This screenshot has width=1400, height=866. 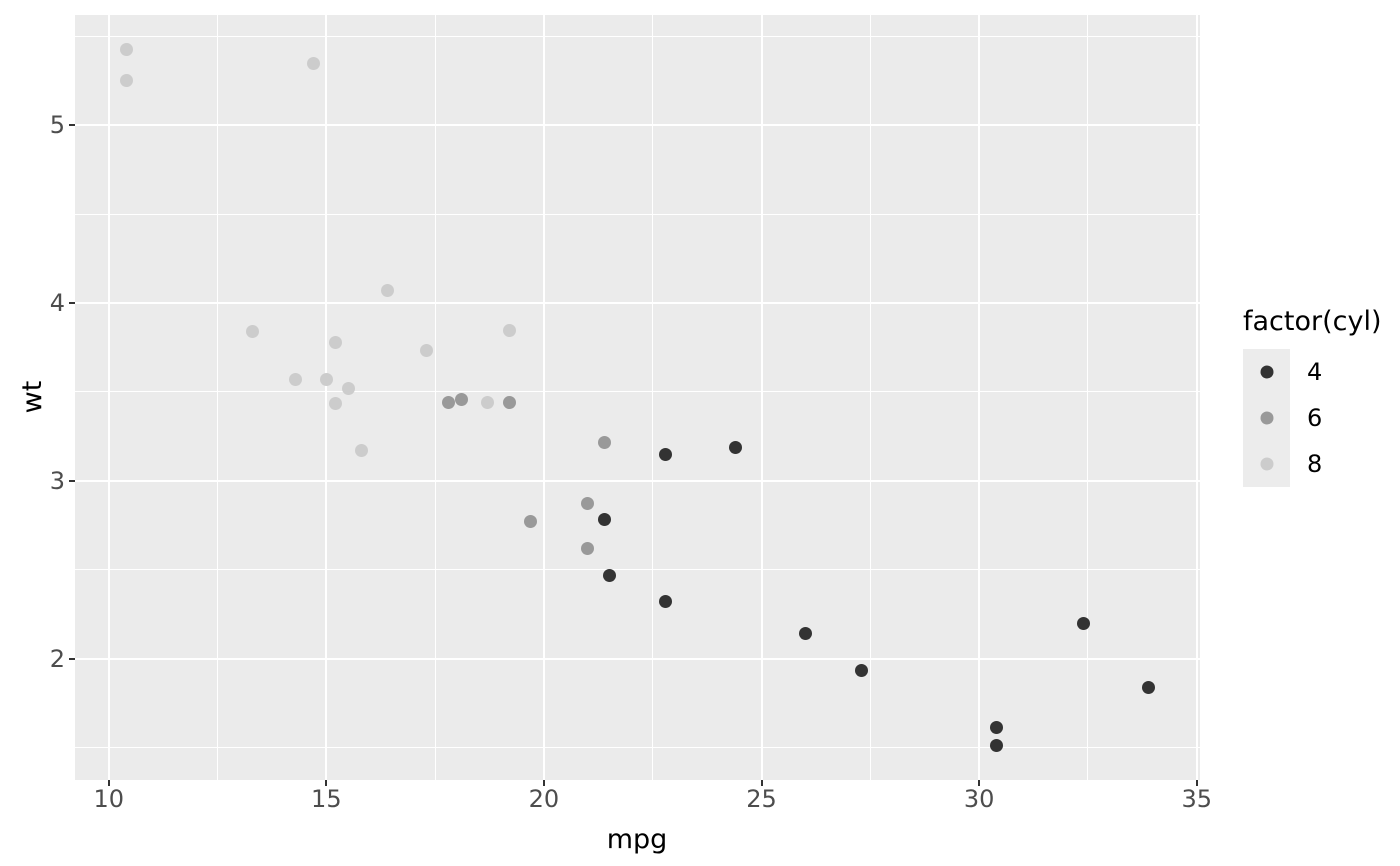 I want to click on x-tick-label: 30, so click(x=979, y=799).